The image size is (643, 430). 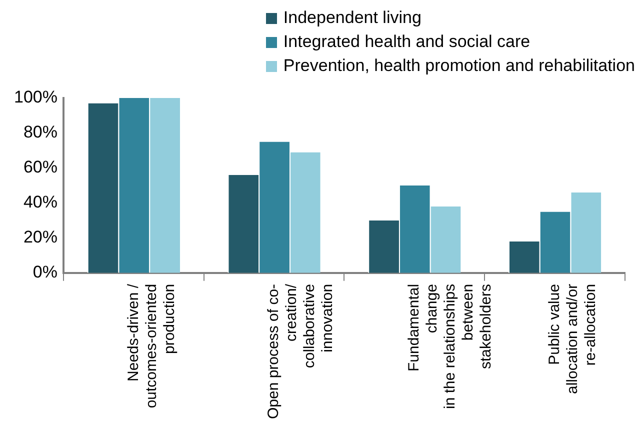 What do you see at coordinates (300, 351) in the screenshot?
I see `x-tick-label: Open process of co- creation/ collaborative innovation` at bounding box center [300, 351].